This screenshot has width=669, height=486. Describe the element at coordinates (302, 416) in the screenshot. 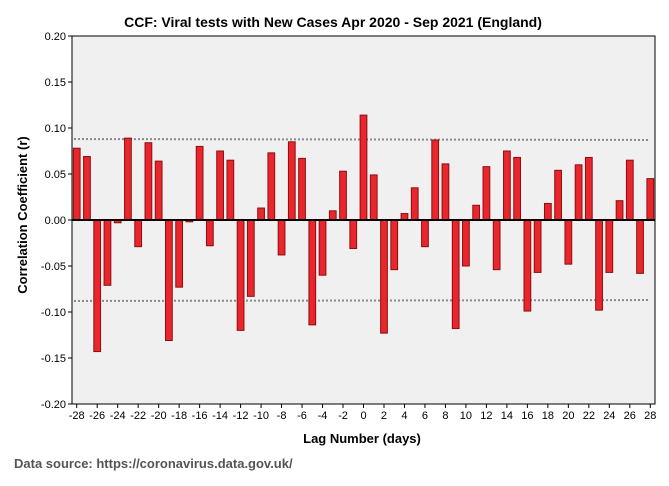

I see `x-tick-label: -6` at that location.